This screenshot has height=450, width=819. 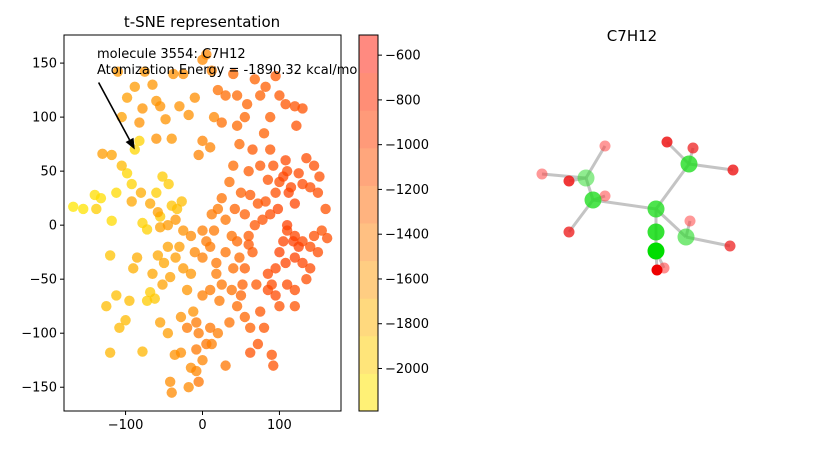 I want to click on x-tick-label: −100, so click(x=126, y=425).